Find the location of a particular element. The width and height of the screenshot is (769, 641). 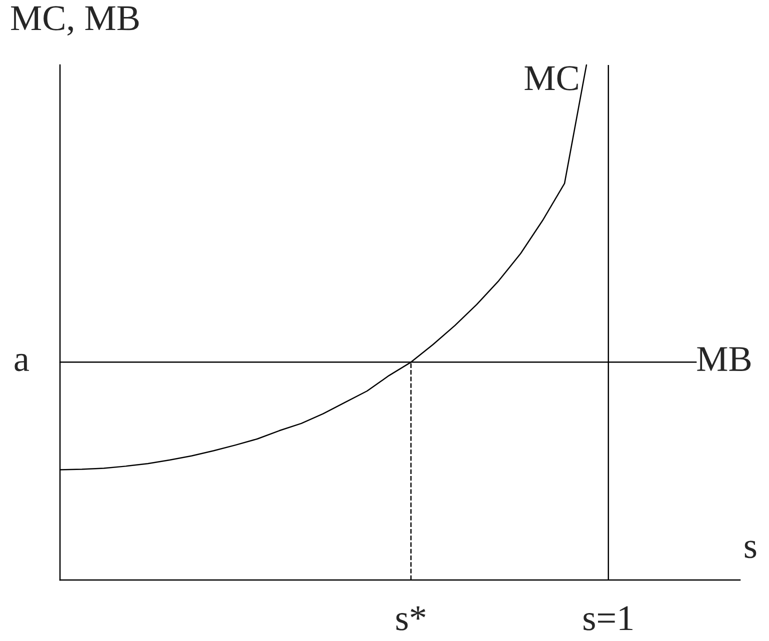

text: a is located at coordinates (21, 363).